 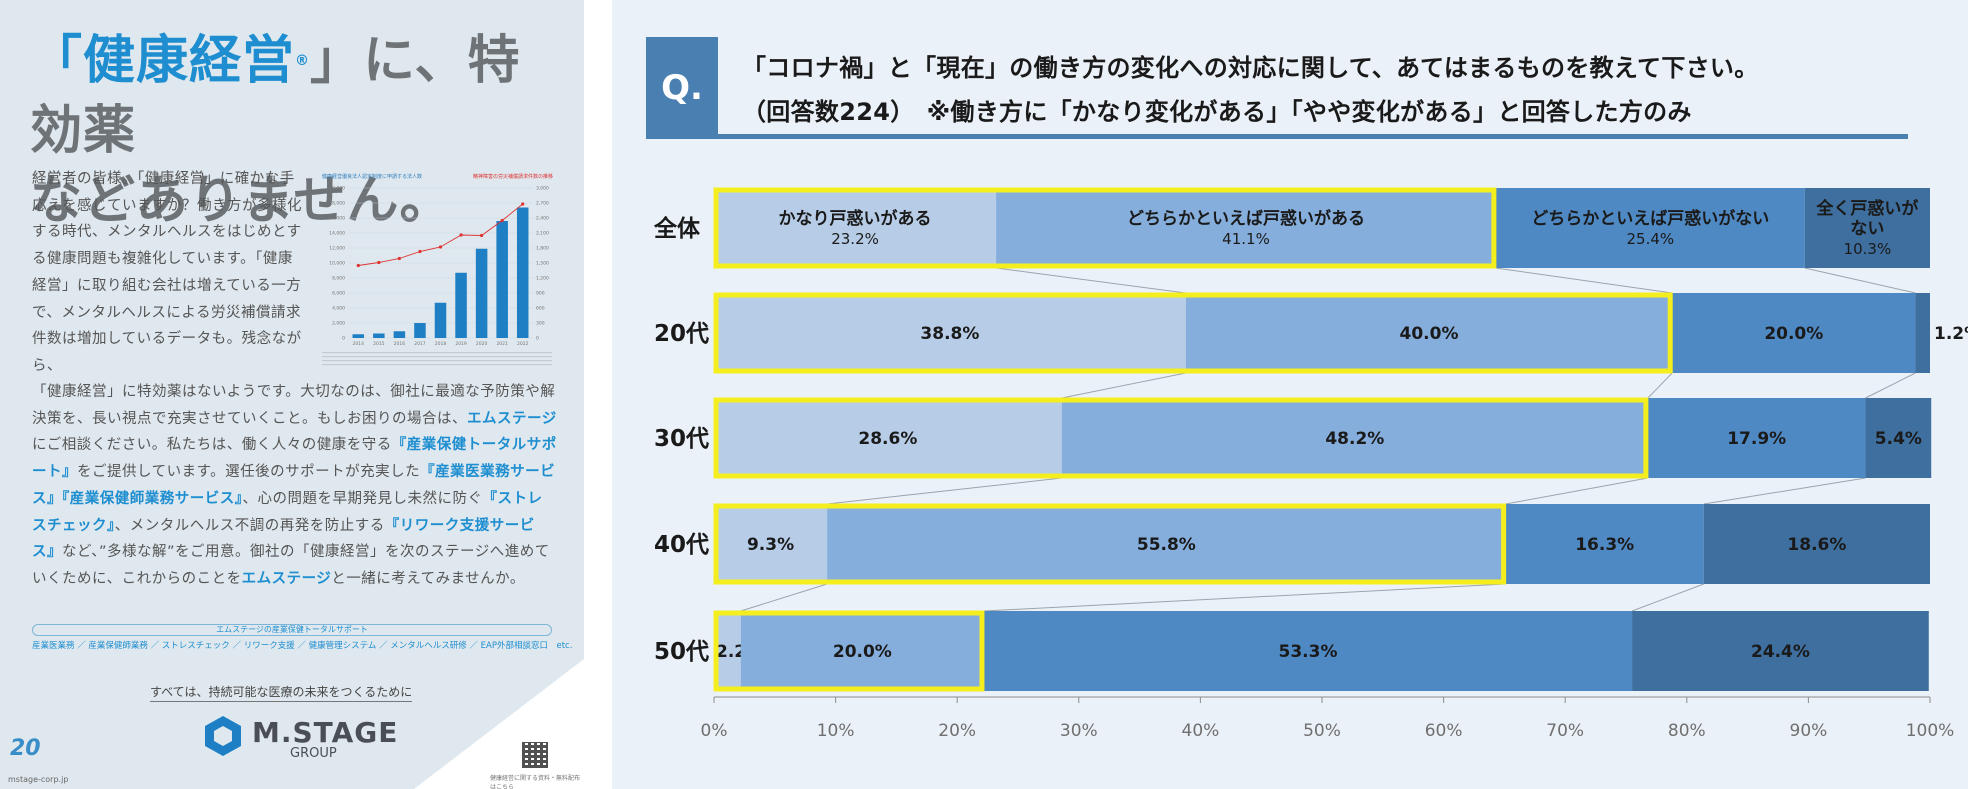 What do you see at coordinates (338, 324) in the screenshot?
I see `mini-left-tick: 2,000` at bounding box center [338, 324].